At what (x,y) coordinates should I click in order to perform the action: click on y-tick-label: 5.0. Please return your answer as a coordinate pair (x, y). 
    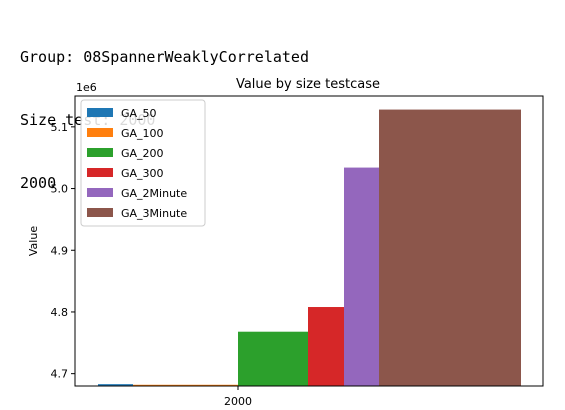
    Looking at the image, I should click on (60, 189).